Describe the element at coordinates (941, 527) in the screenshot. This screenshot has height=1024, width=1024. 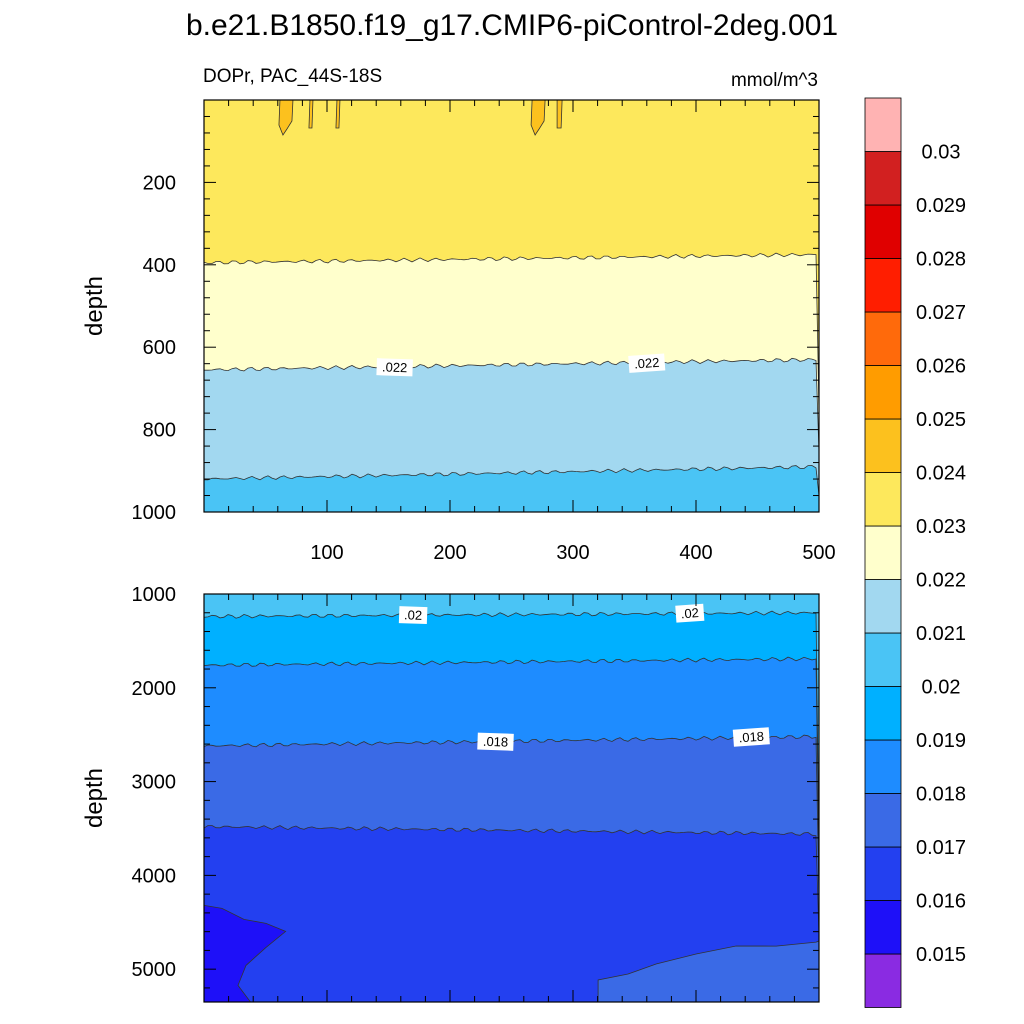
I see `colorbar-label: 0.023` at that location.